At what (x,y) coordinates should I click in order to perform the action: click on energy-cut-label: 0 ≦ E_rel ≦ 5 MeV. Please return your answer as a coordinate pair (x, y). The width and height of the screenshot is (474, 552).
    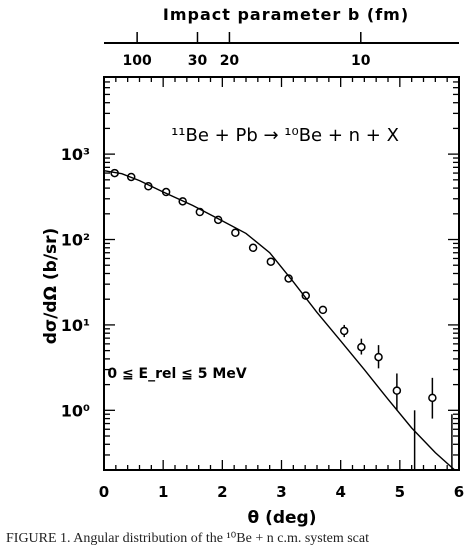
    Looking at the image, I should click on (177, 374).